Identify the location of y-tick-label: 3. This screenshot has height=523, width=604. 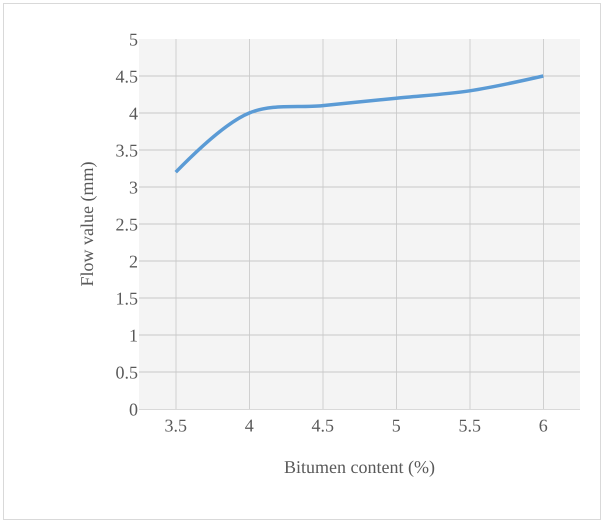
(133, 187).